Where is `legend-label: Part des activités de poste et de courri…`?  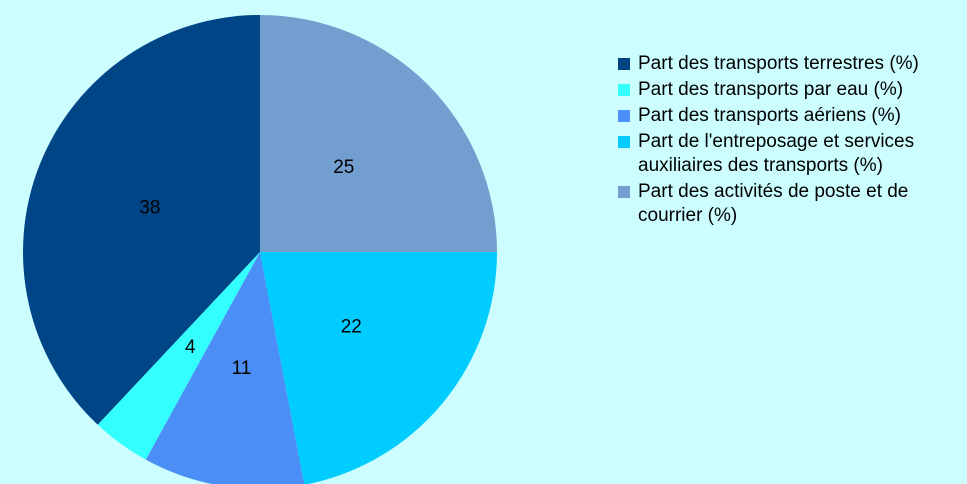 legend-label: Part des activités de poste et de courri… is located at coordinates (773, 203).